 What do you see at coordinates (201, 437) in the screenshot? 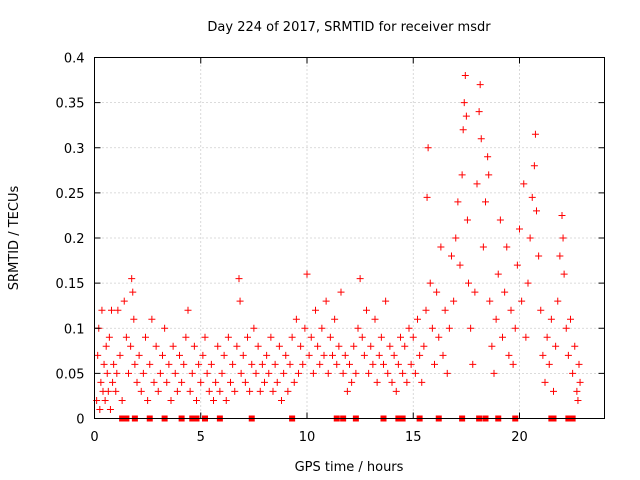
I see `x-tick-label: 5` at bounding box center [201, 437].